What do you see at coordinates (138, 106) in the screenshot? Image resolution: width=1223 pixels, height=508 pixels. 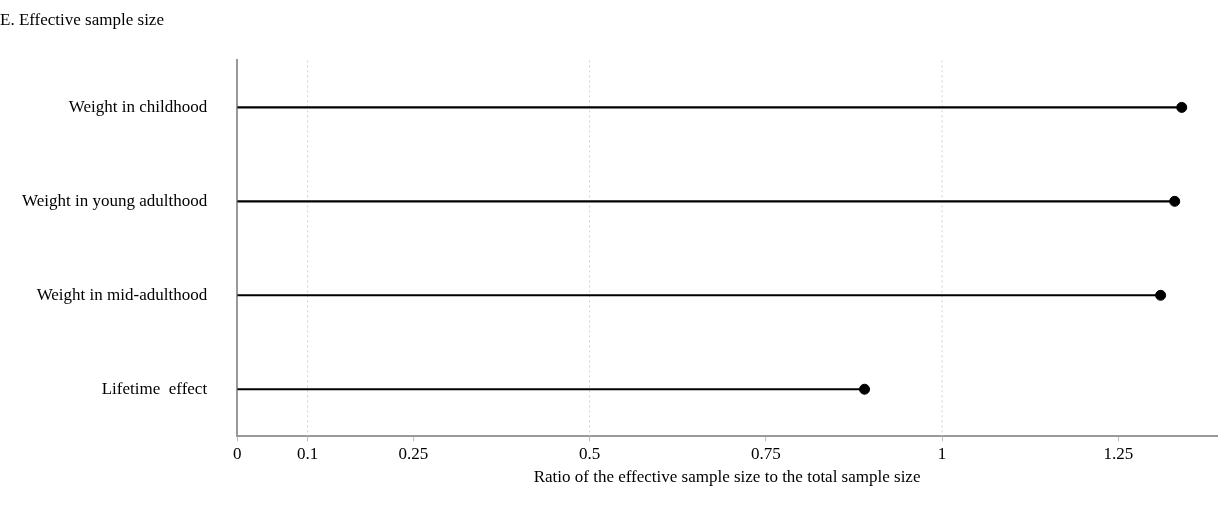 I see `y-tick-label: Weight in childhood` at bounding box center [138, 106].